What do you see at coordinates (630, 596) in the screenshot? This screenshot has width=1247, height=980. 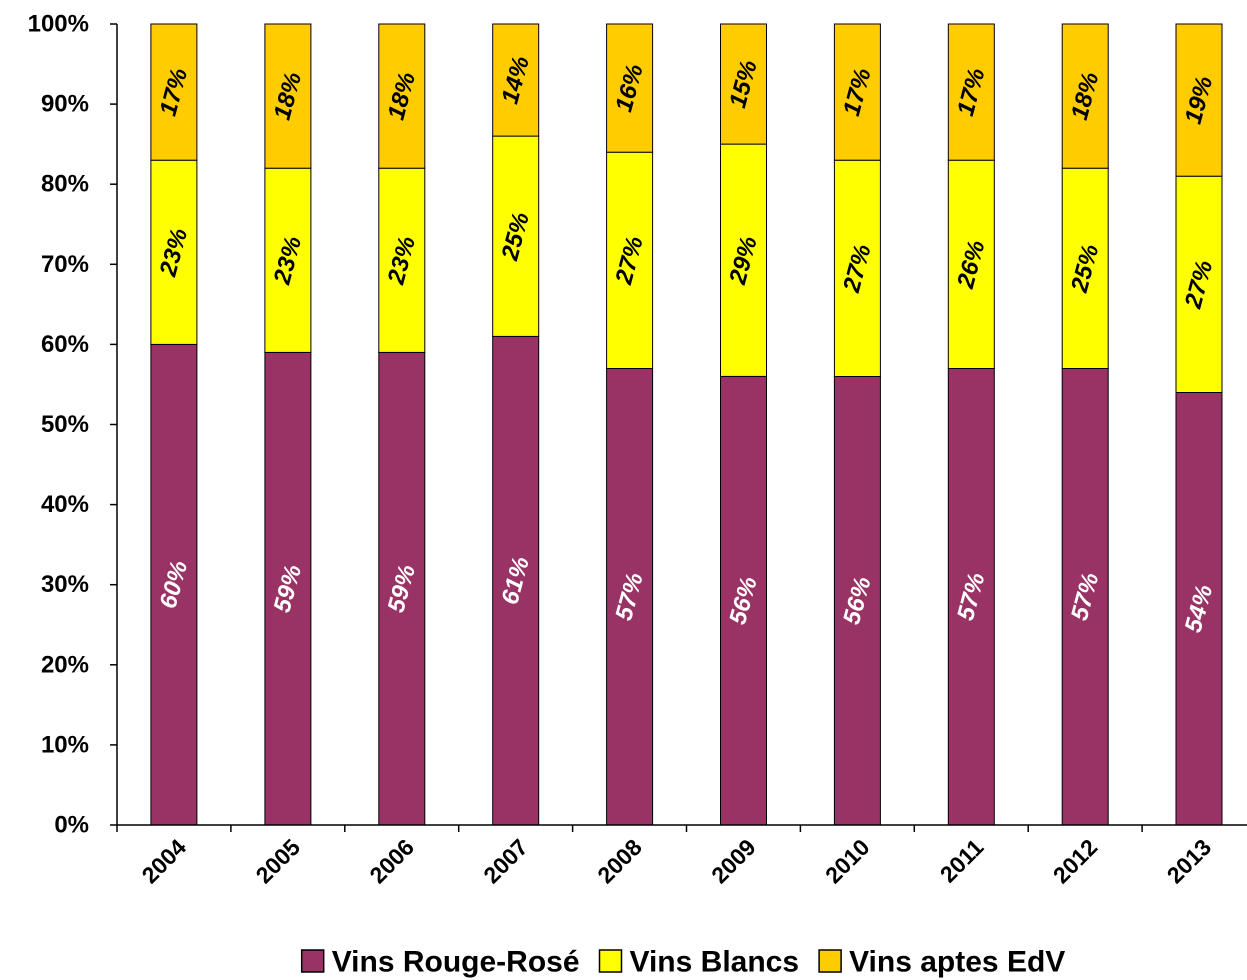 I see `bar-segment-2008-s0` at bounding box center [630, 596].